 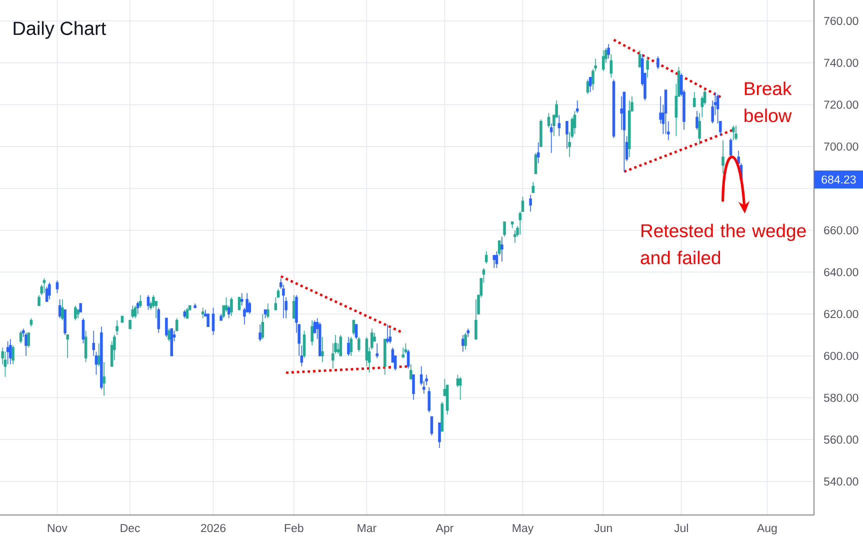 What do you see at coordinates (58, 528) in the screenshot?
I see `x-tick-label: Nov` at bounding box center [58, 528].